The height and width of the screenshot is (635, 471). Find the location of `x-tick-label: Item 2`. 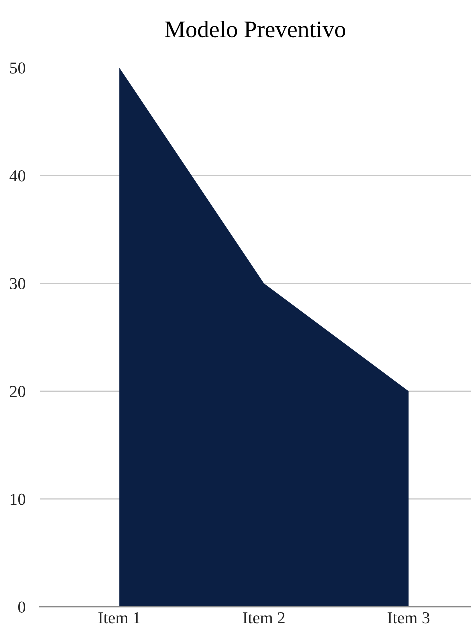

x-tick-label: Item 2 is located at coordinates (264, 618).